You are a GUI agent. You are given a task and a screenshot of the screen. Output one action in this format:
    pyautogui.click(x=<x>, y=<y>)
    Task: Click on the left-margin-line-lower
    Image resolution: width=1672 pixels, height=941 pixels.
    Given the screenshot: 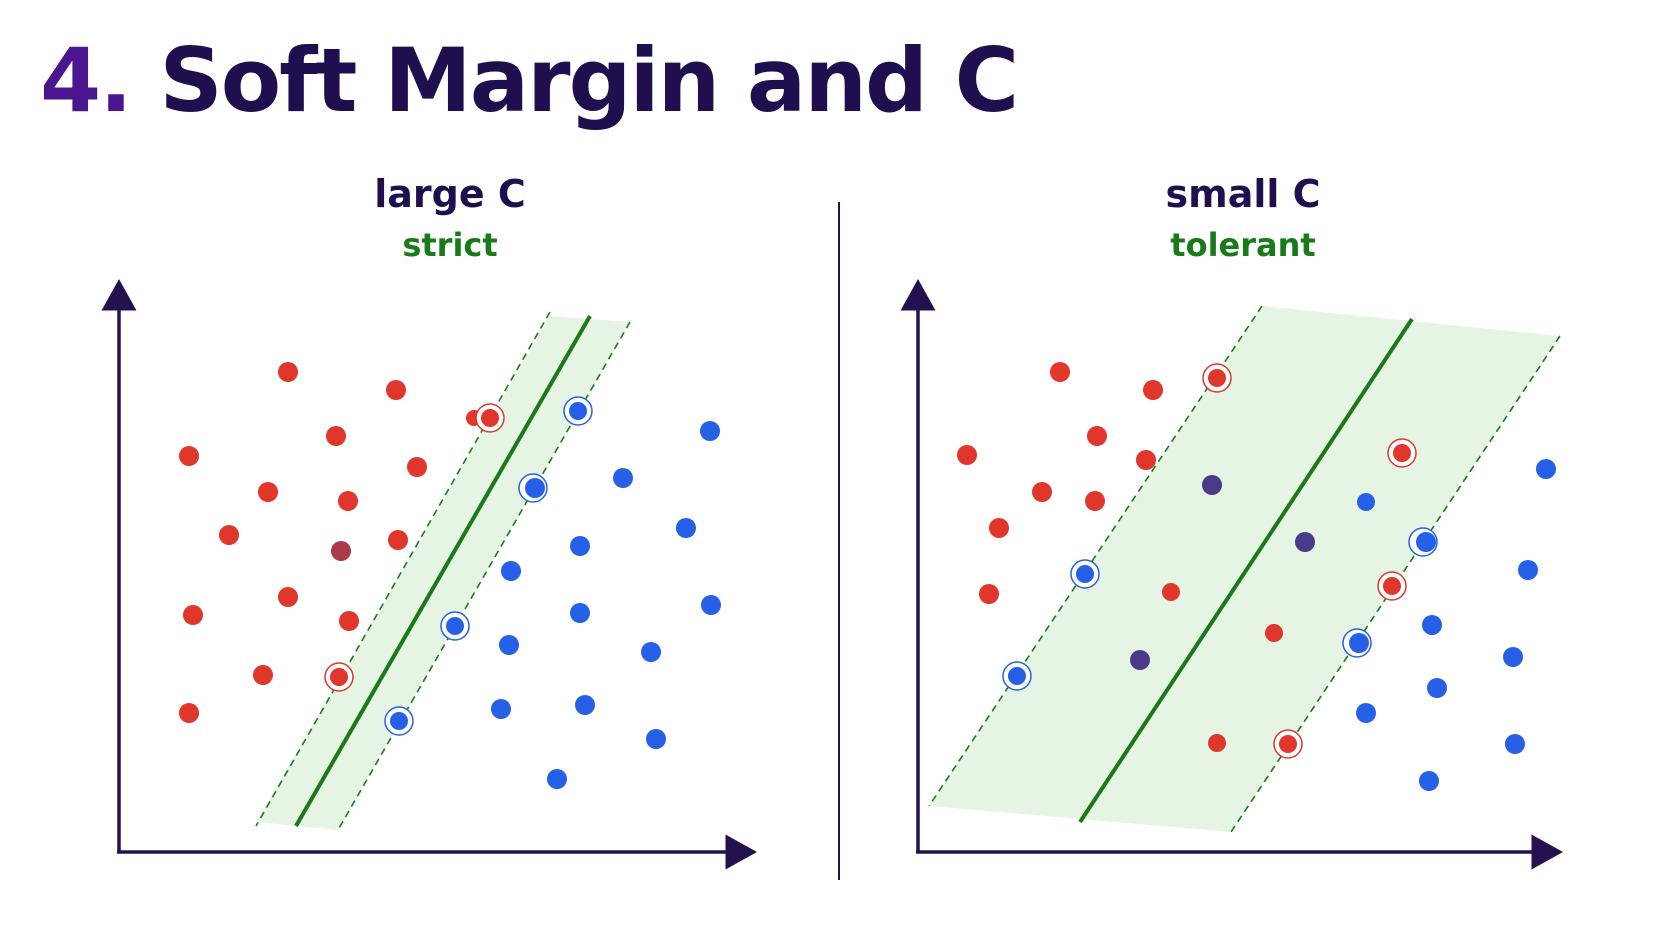 What is the action you would take?
    pyautogui.click(x=484, y=576)
    